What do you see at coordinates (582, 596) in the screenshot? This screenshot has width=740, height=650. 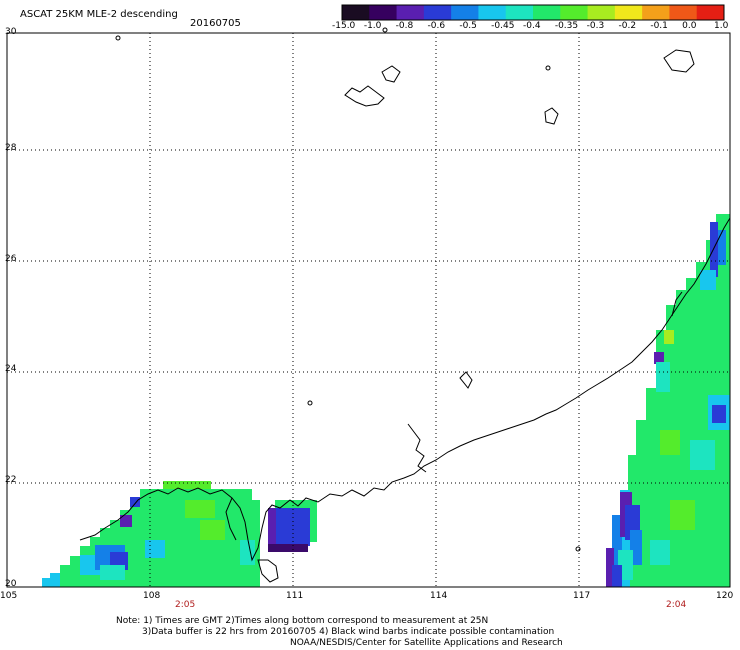 I see `lon-label-117: 117` at bounding box center [582, 596].